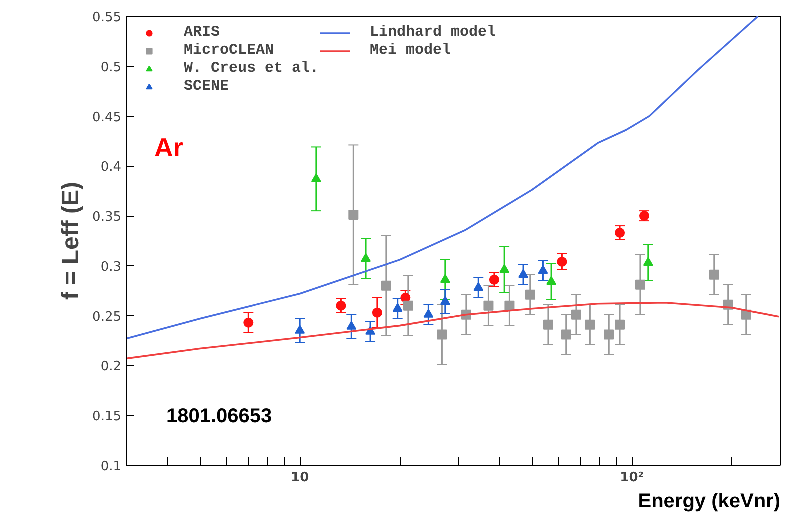 This screenshot has width=803, height=531. Describe the element at coordinates (107, 18) in the screenshot. I see `y-tick-label: 0.55` at that location.